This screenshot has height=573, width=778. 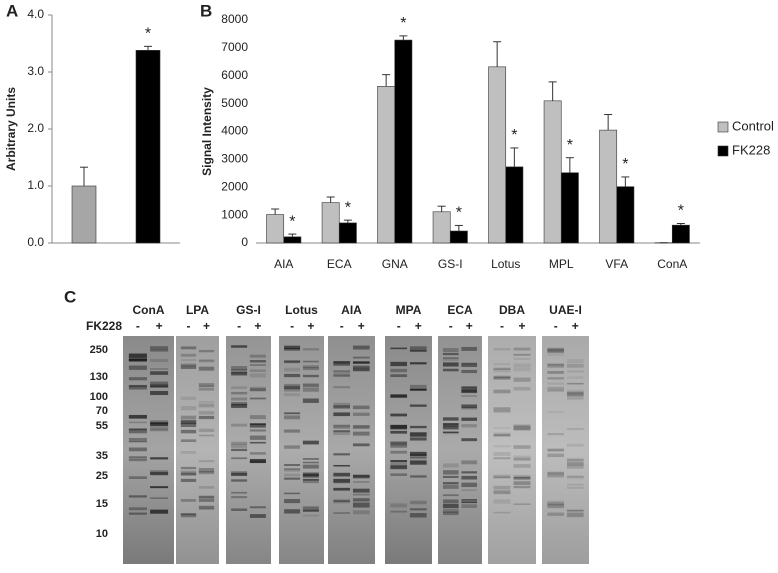 I want to click on marker-label: 55, so click(x=102, y=426).